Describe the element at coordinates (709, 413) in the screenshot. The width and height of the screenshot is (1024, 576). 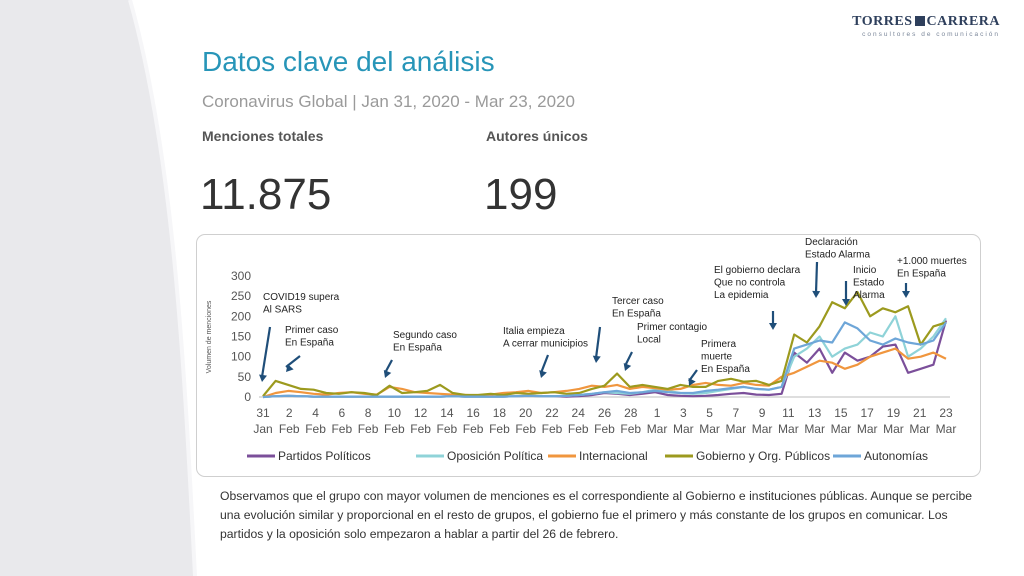
I see `x-tick-day: 5` at that location.